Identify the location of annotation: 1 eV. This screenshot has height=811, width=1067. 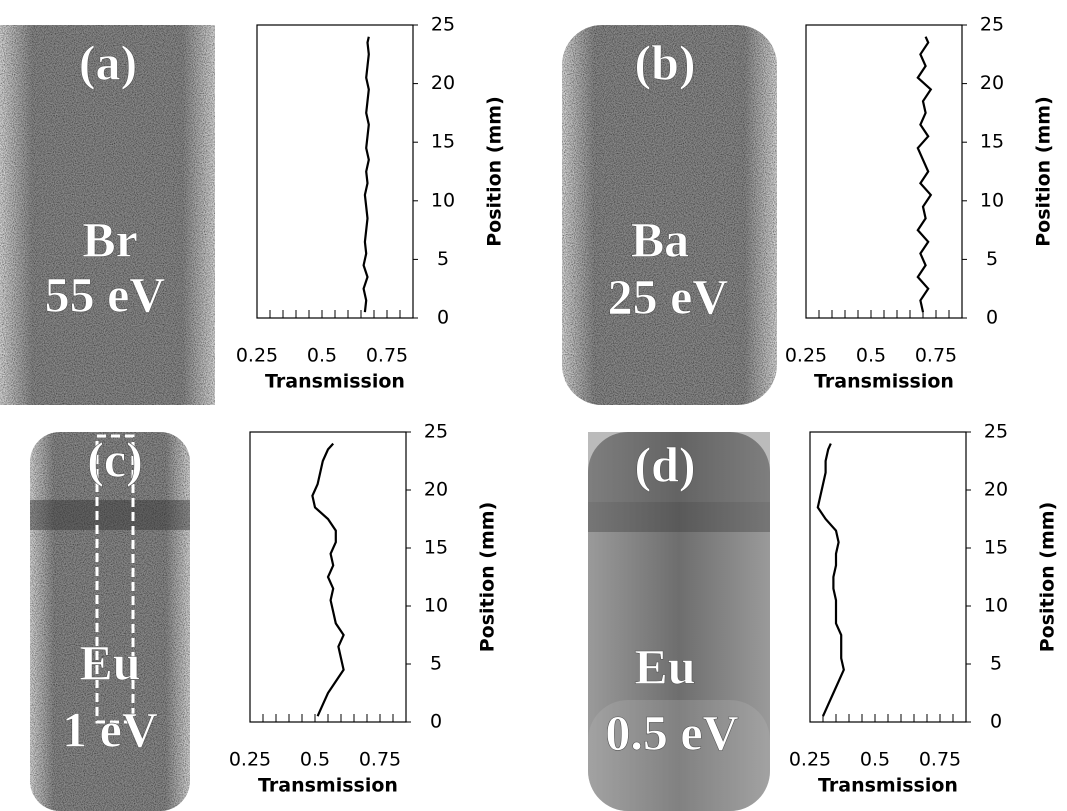
(110, 729).